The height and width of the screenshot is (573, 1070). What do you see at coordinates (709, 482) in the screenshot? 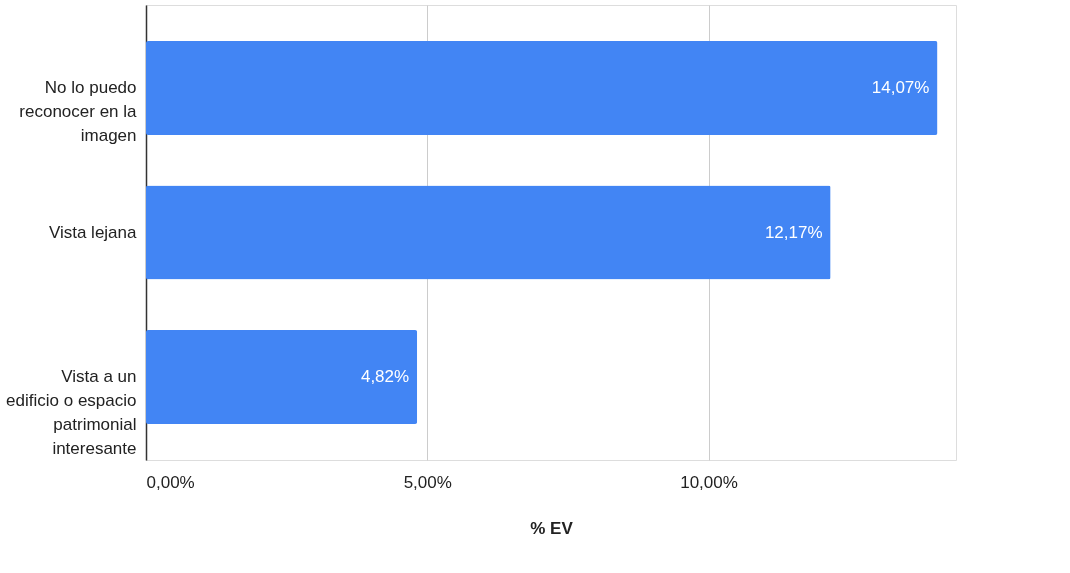
I see `x-tick-label: 10,00%` at bounding box center [709, 482].